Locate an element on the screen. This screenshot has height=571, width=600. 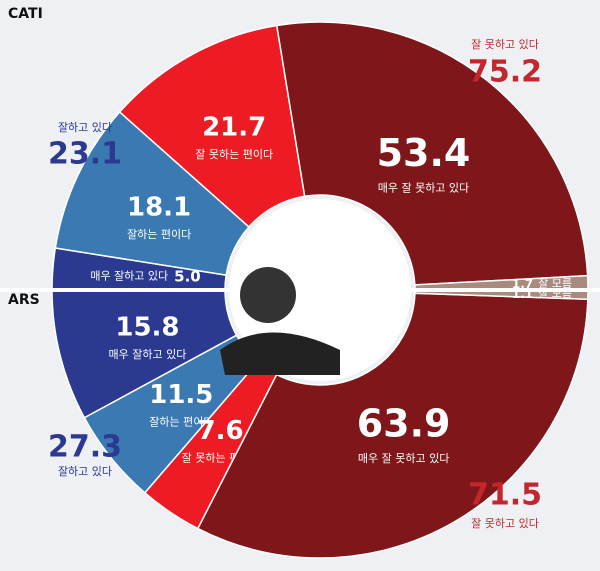
segment-label: 잘 못하는 편이다 is located at coordinates (234, 154).